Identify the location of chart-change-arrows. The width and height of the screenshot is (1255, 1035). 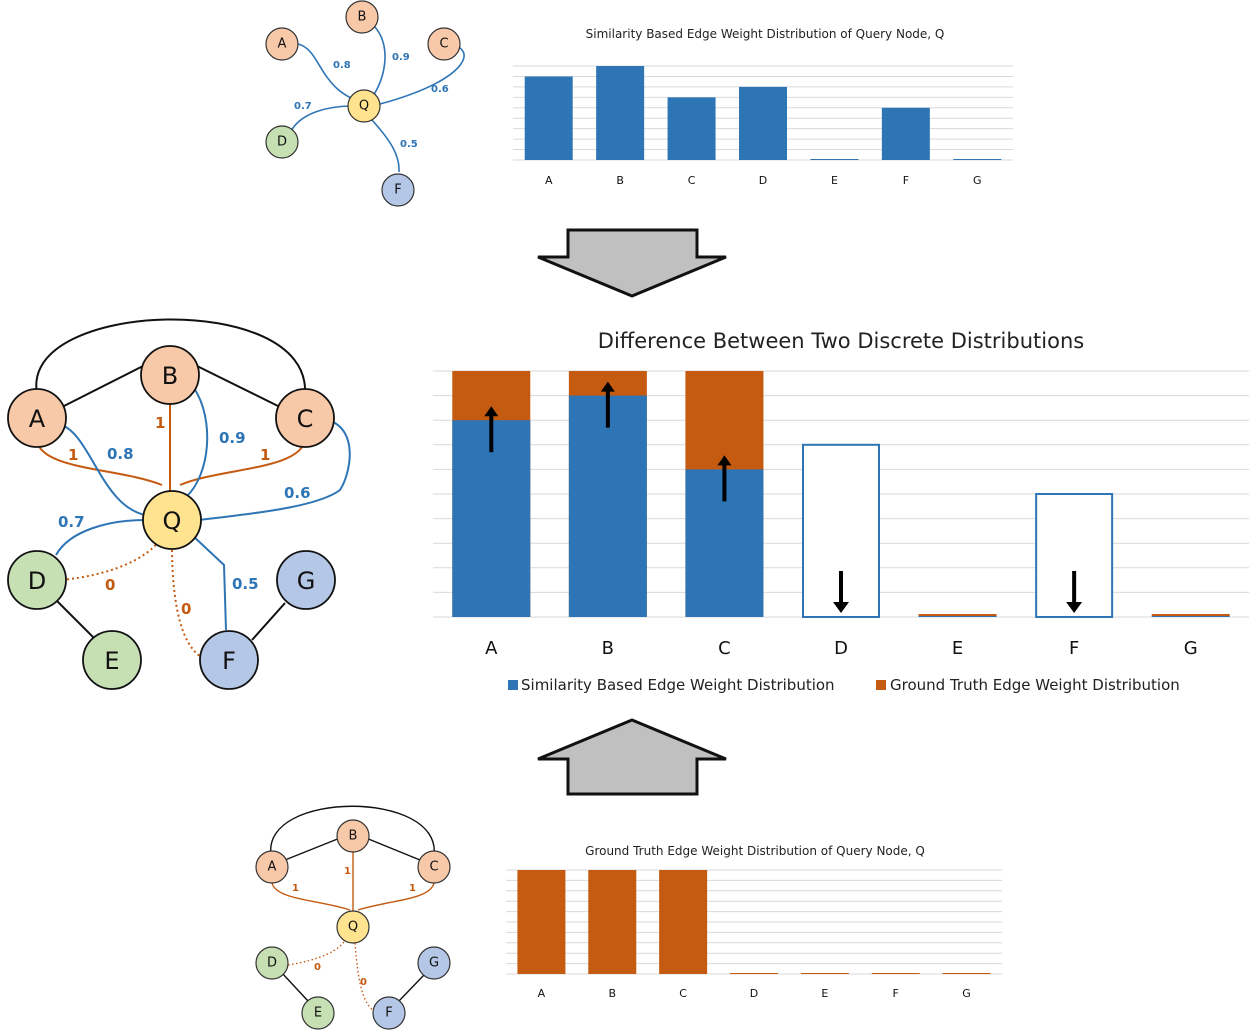
(783, 497).